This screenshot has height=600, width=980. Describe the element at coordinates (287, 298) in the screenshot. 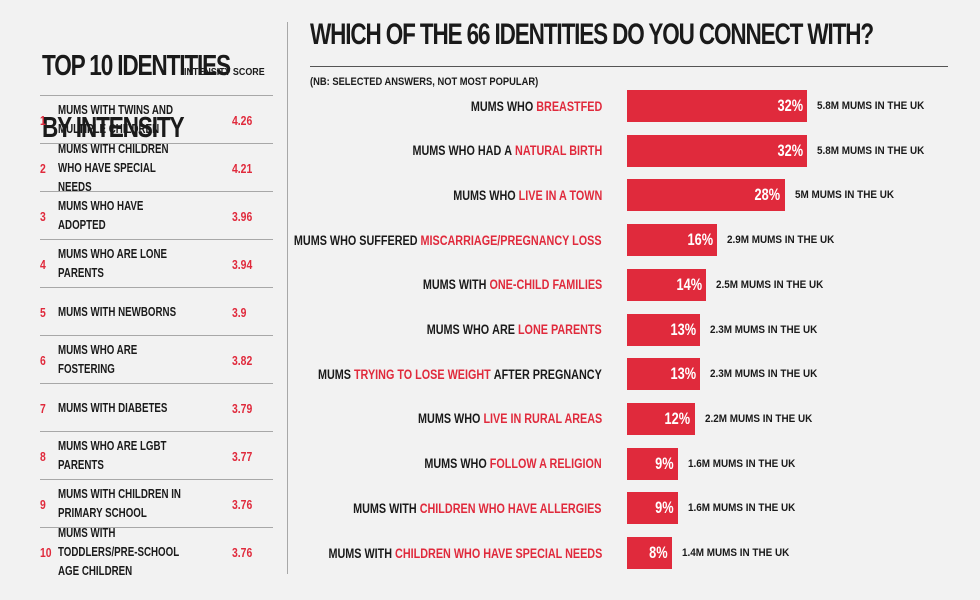

I see `panel-divider` at that location.